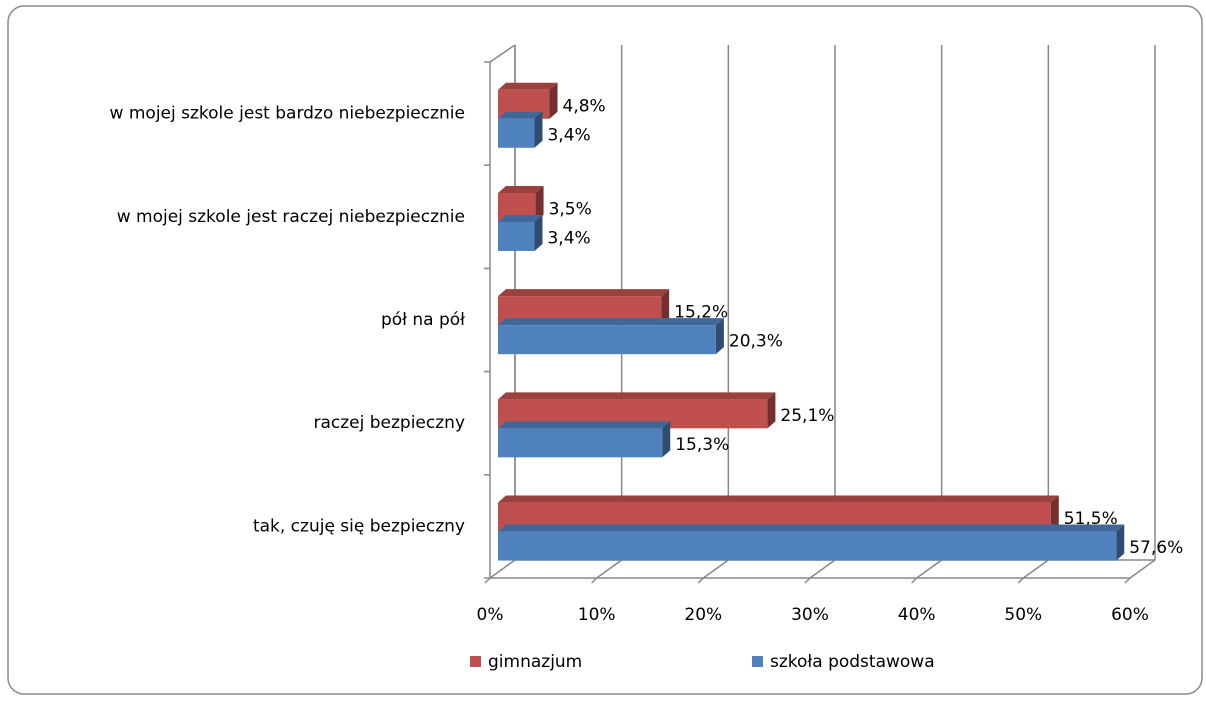  Describe the element at coordinates (917, 615) in the screenshot. I see `x-tick-label: 40%` at that location.